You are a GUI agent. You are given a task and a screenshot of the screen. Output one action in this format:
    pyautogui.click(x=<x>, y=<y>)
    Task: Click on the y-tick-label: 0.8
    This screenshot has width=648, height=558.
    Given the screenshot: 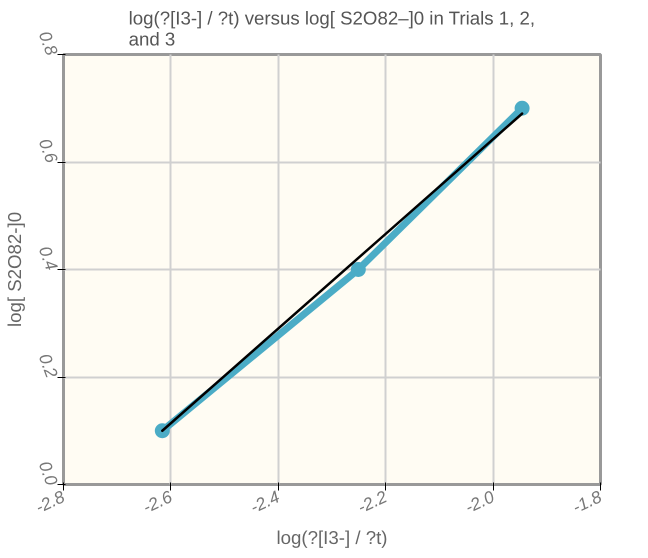 What is the action you would take?
    pyautogui.click(x=48, y=43)
    